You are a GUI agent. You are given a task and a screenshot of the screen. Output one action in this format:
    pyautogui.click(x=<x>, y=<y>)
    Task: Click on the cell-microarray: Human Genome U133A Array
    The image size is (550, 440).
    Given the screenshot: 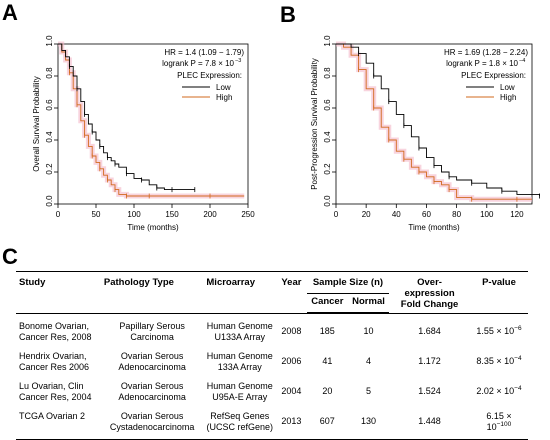 What is the action you would take?
    pyautogui.click(x=239, y=331)
    